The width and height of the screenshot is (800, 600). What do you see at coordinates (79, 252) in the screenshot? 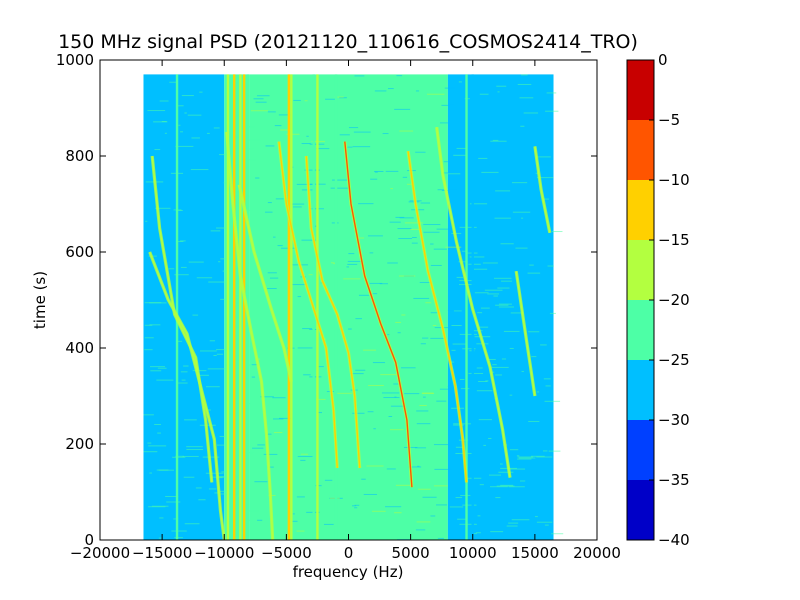
I see `y-tick-label: 600` at bounding box center [79, 252].